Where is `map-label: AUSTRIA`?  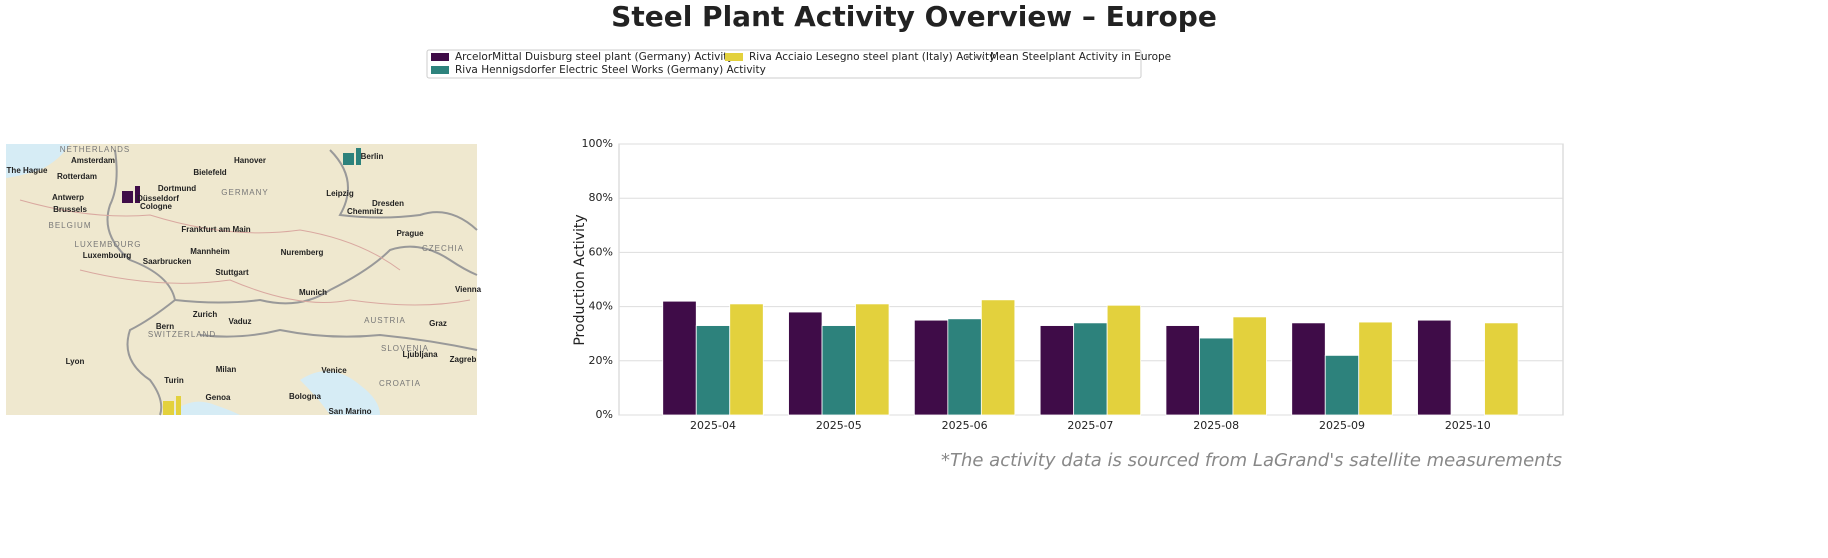 map-label: AUSTRIA is located at coordinates (385, 320).